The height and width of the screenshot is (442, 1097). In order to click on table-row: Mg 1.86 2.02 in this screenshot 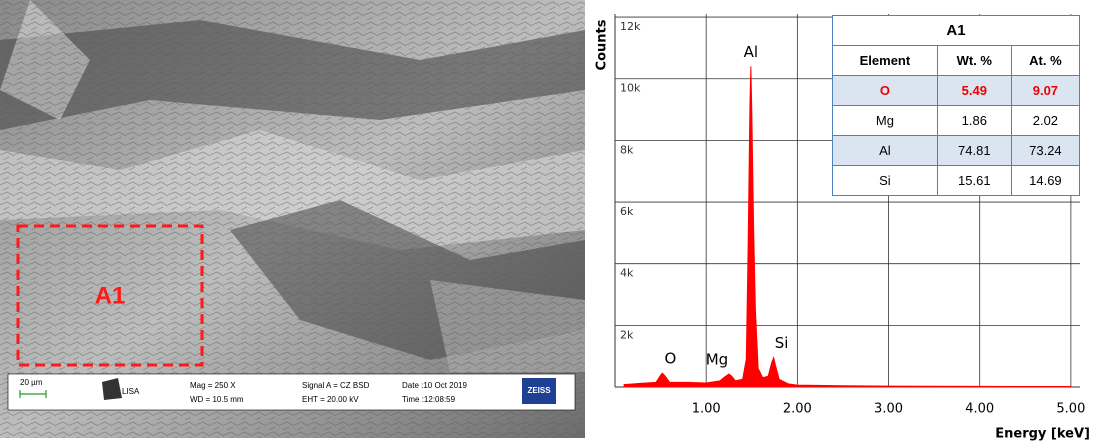, I will do `click(956, 120)`.